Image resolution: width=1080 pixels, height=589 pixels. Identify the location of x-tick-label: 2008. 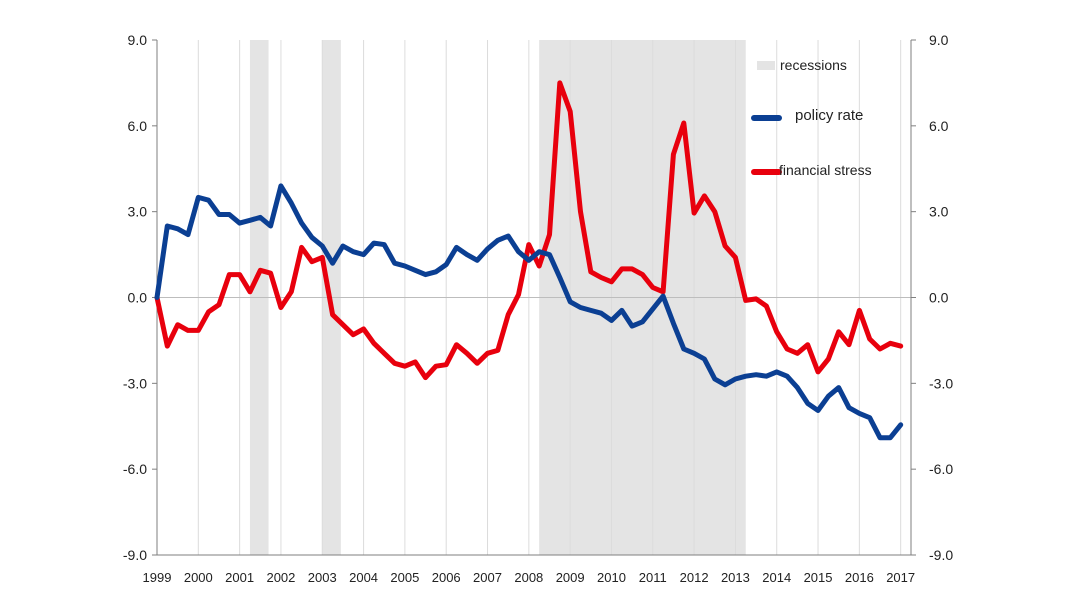
(528, 577).